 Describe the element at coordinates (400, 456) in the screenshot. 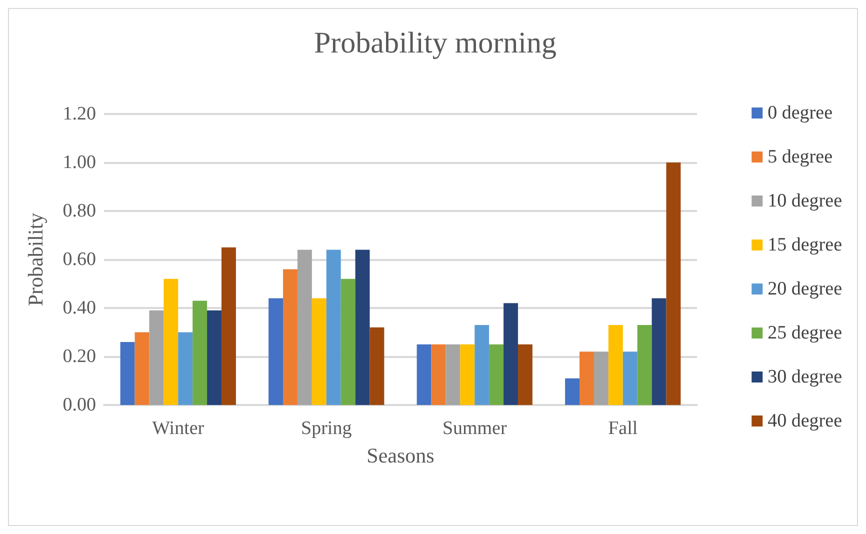

I see `x-axis-title: Seasons` at that location.